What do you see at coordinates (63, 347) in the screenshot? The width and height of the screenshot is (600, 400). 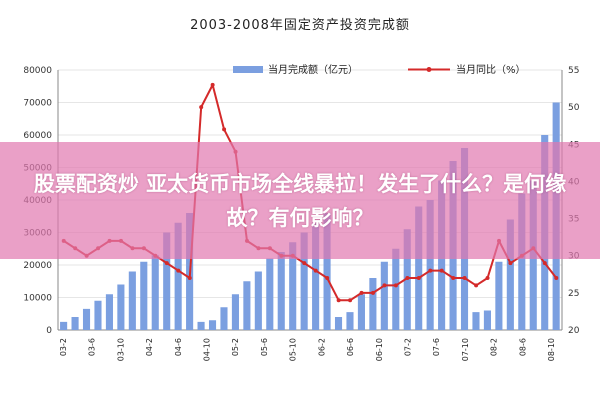 I see `x-tick-label: 03-2` at bounding box center [63, 347].